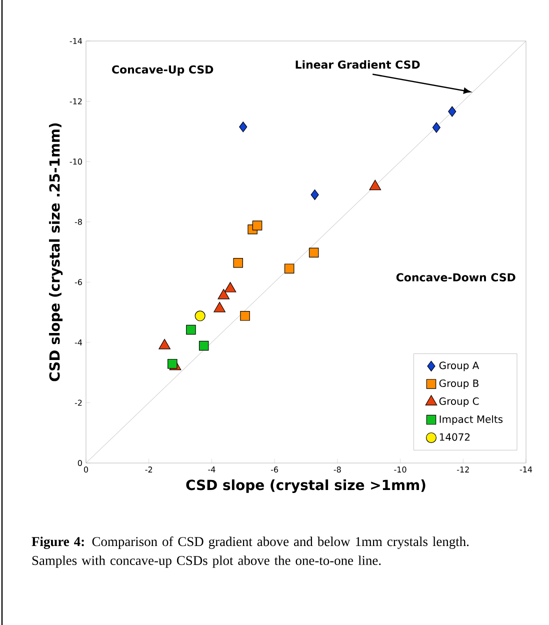 This screenshot has height=625, width=549. What do you see at coordinates (56, 252) in the screenshot?
I see `y-axis-title: CSD slope (crystal size .25-1mm)` at bounding box center [56, 252].